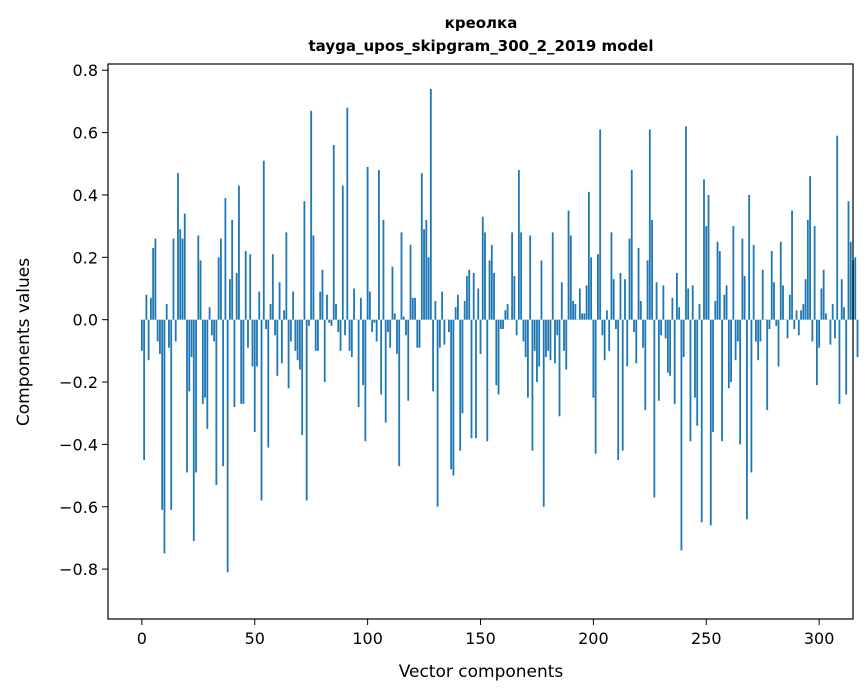 This screenshot has width=867, height=696. Describe the element at coordinates (367, 638) in the screenshot. I see `x-tick-label: 100` at that location.